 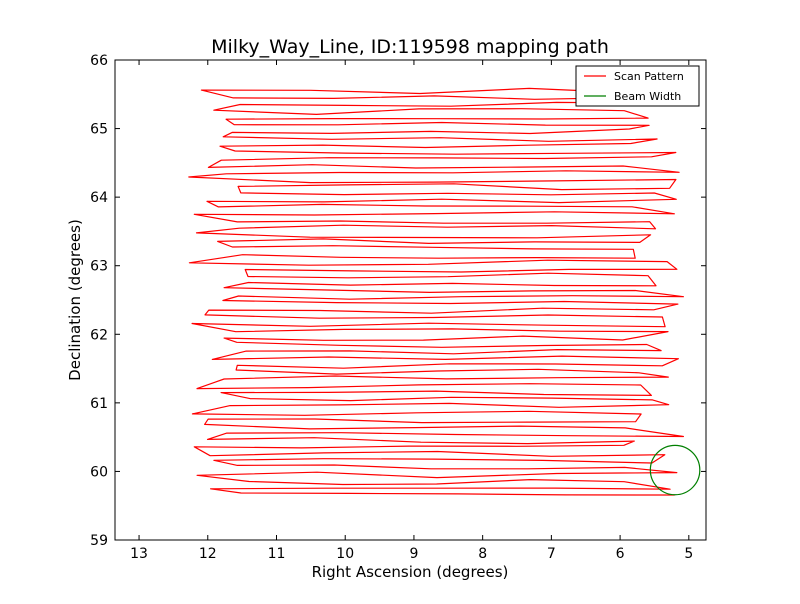 I want to click on x-tick-label: 12, so click(x=208, y=554).